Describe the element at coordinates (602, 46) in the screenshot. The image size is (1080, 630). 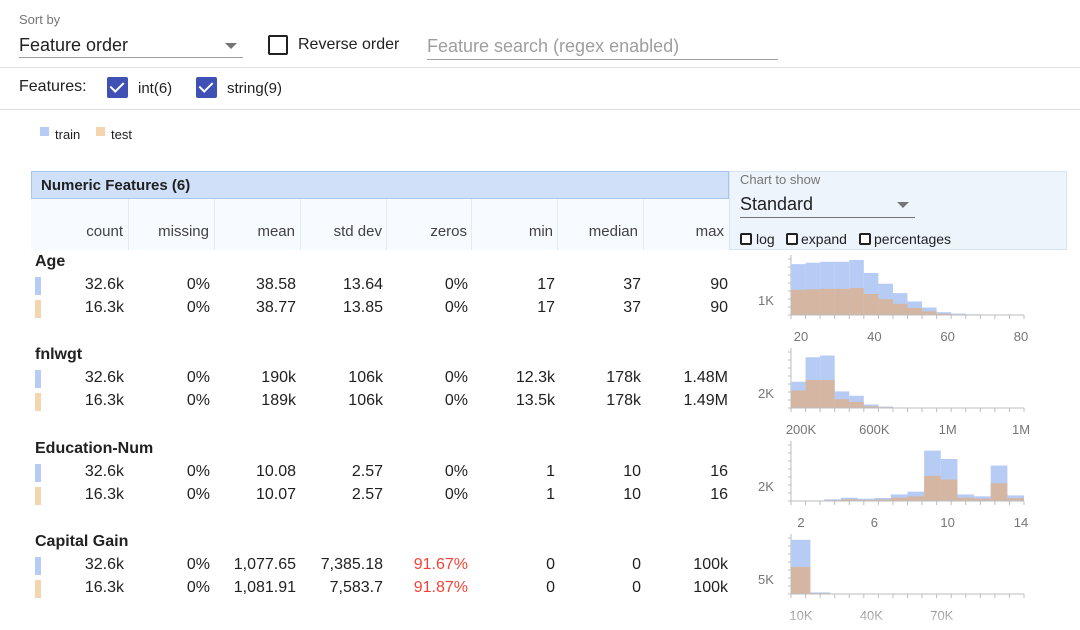
I see `feature-search-input` at that location.